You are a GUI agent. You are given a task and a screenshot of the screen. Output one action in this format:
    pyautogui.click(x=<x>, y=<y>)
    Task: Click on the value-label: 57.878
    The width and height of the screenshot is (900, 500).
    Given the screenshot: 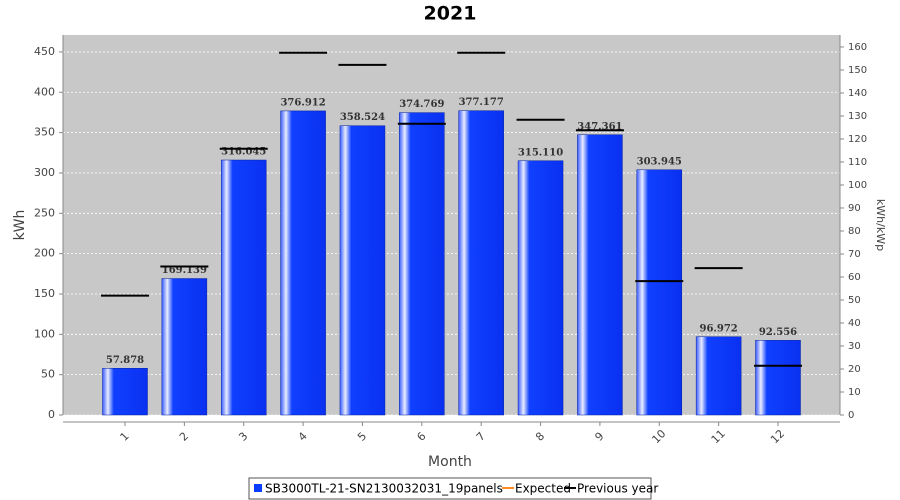 What is the action you would take?
    pyautogui.click(x=125, y=360)
    